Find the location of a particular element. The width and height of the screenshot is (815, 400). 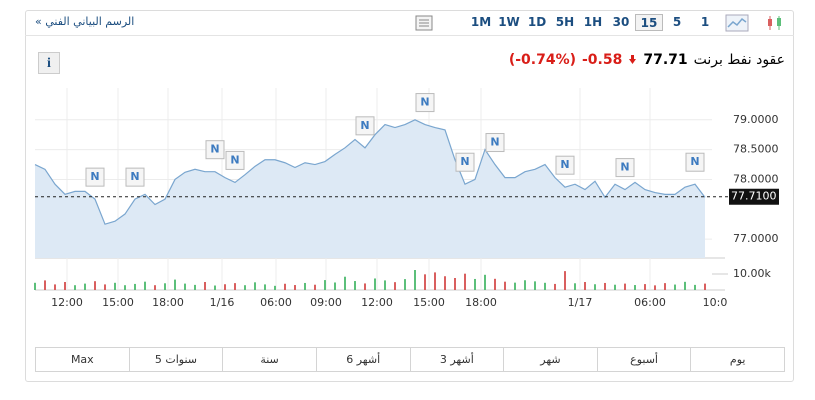

x-tick-label: 10:0 is located at coordinates (715, 302).